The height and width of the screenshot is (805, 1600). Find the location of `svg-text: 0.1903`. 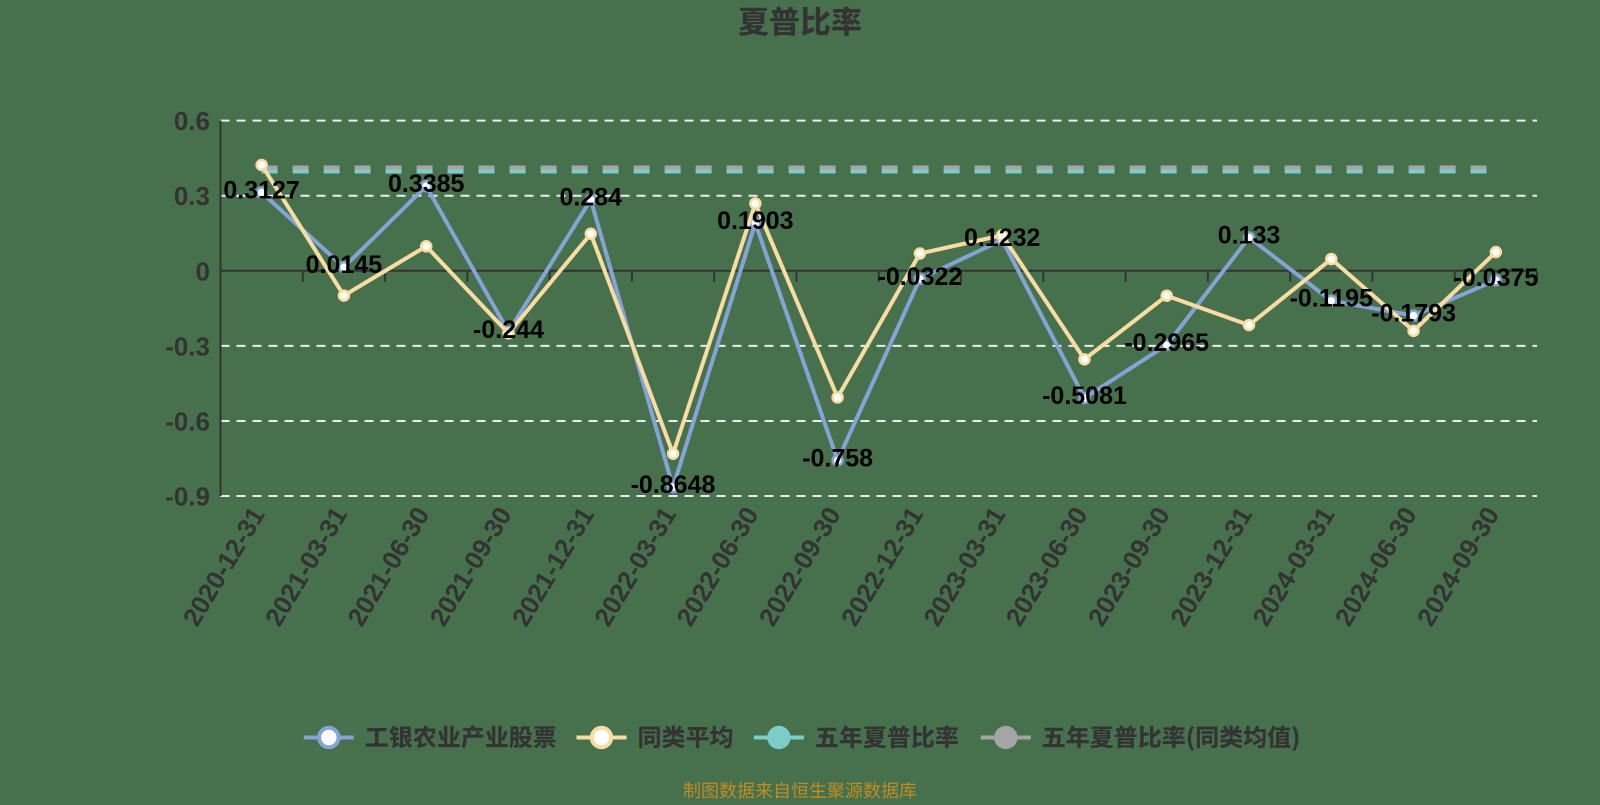

svg-text: 0.1903 is located at coordinates (755, 221).